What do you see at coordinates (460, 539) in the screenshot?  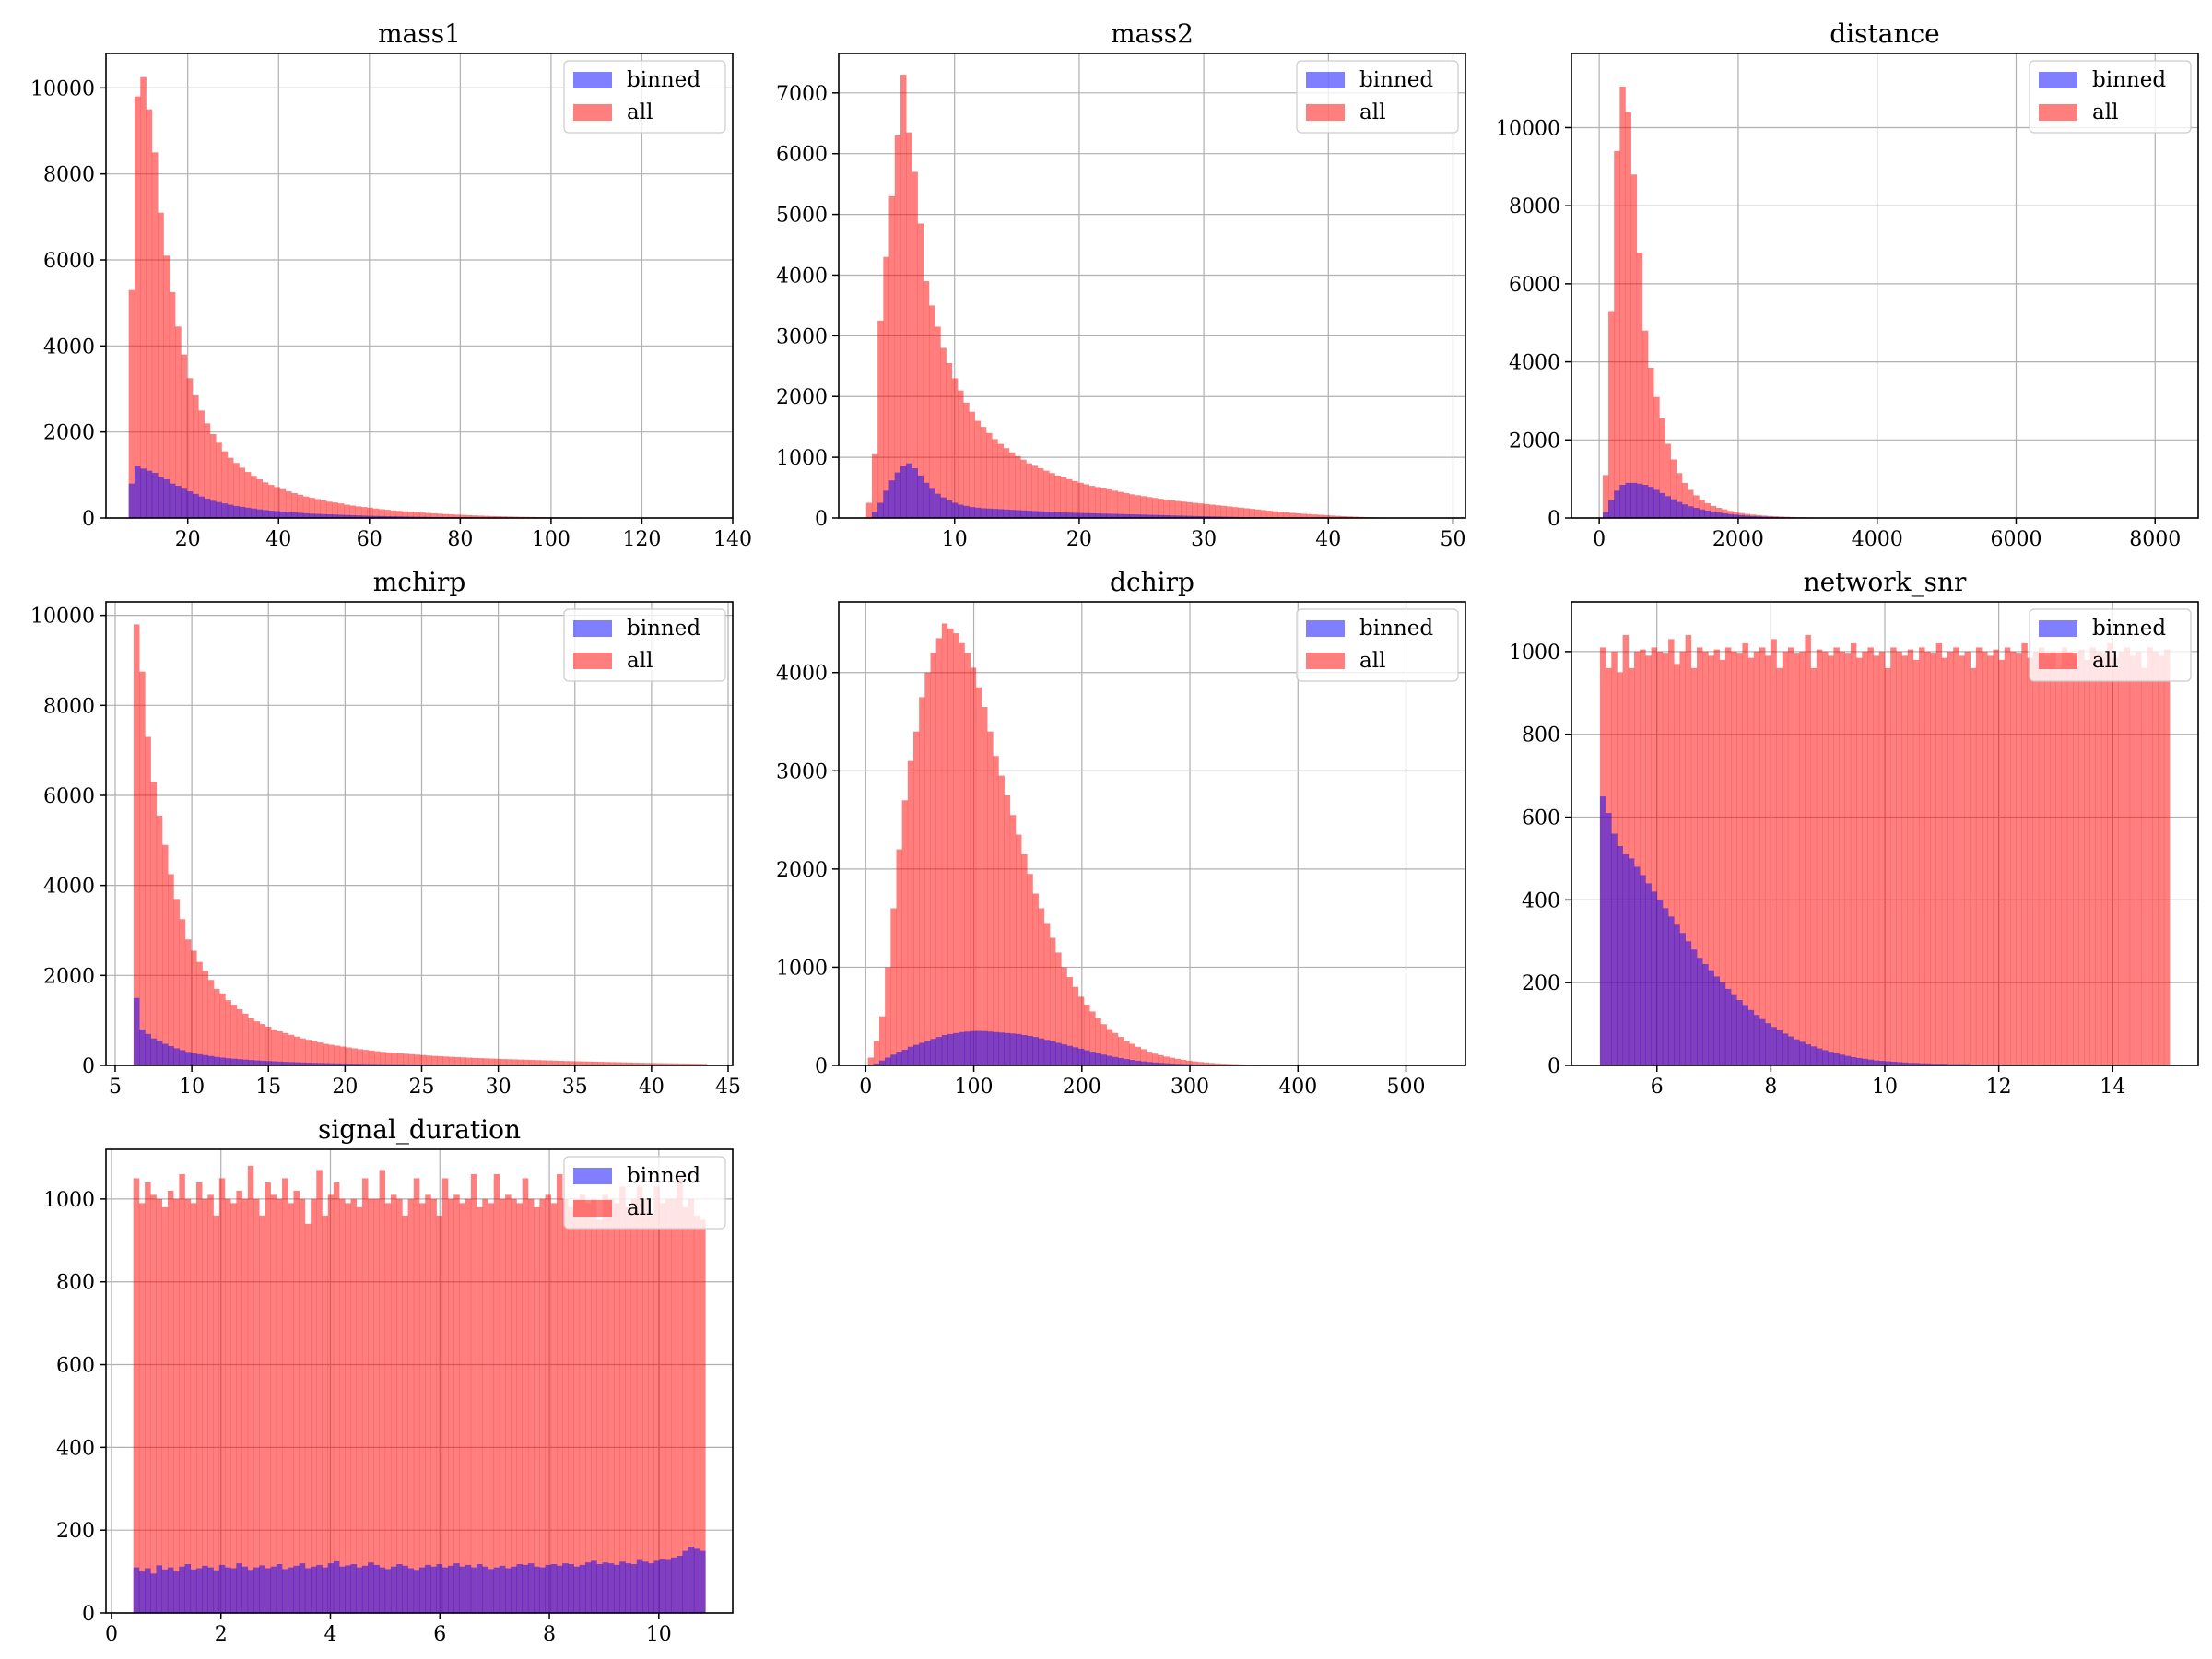 I see `x-tick-label: 80` at bounding box center [460, 539].